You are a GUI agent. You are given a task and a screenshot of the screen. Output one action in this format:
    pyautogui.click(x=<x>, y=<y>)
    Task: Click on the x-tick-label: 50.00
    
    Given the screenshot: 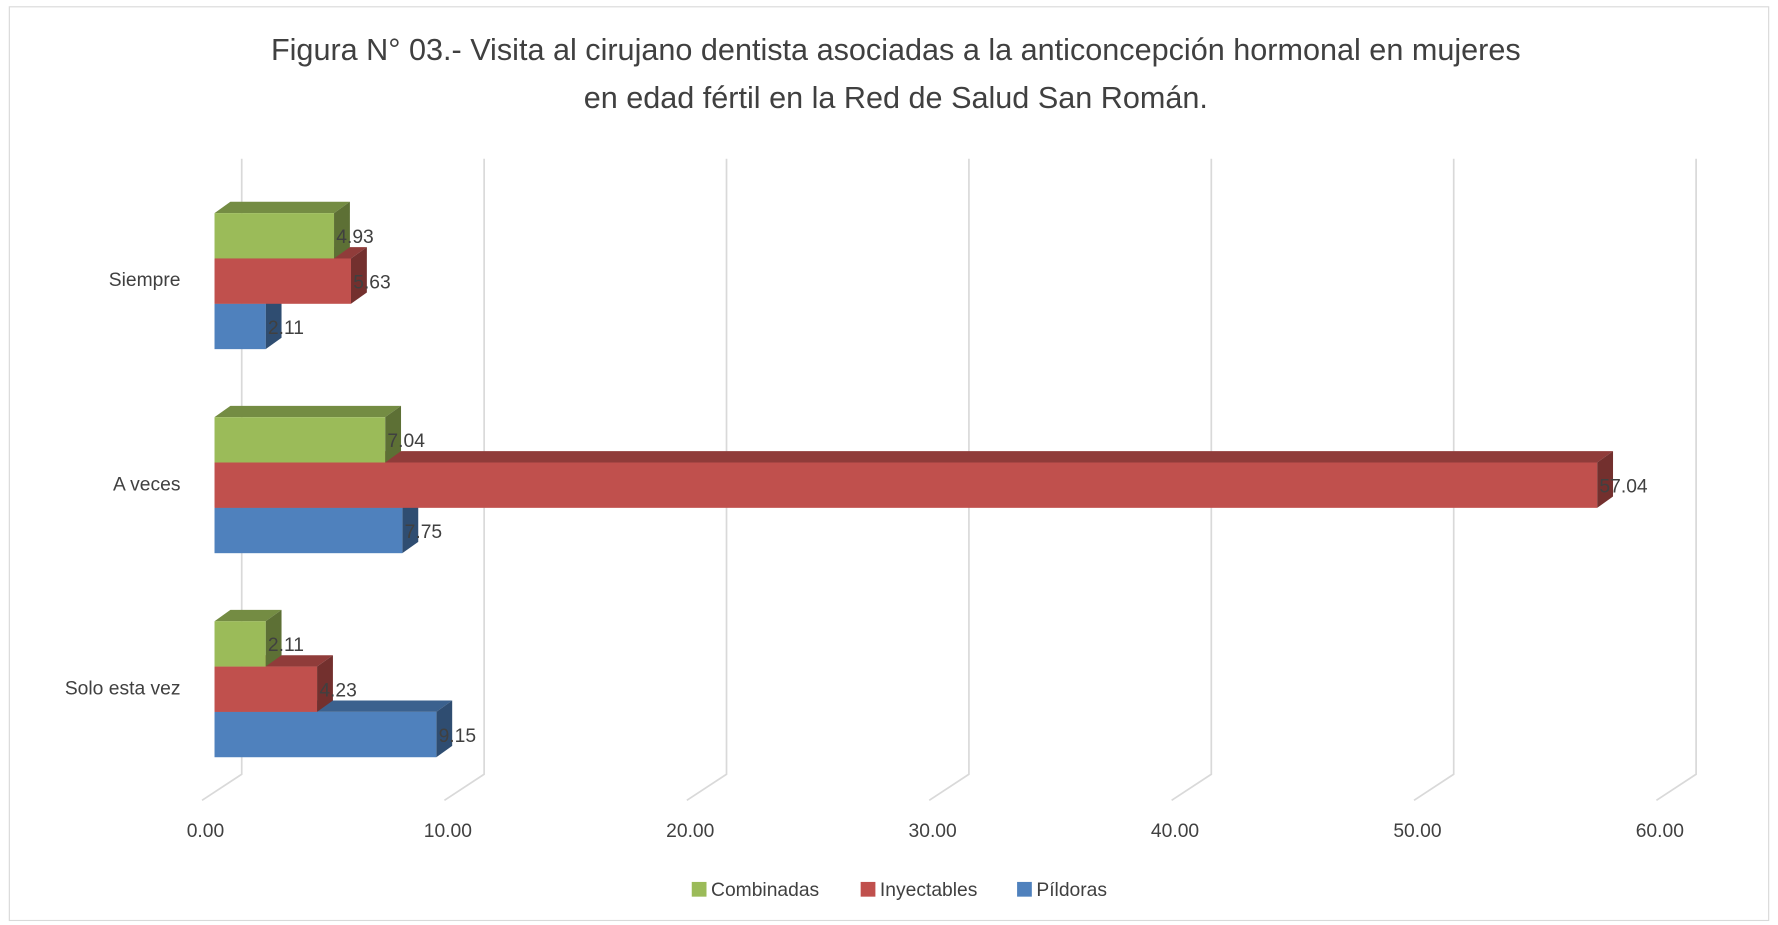 What is the action you would take?
    pyautogui.click(x=1417, y=831)
    